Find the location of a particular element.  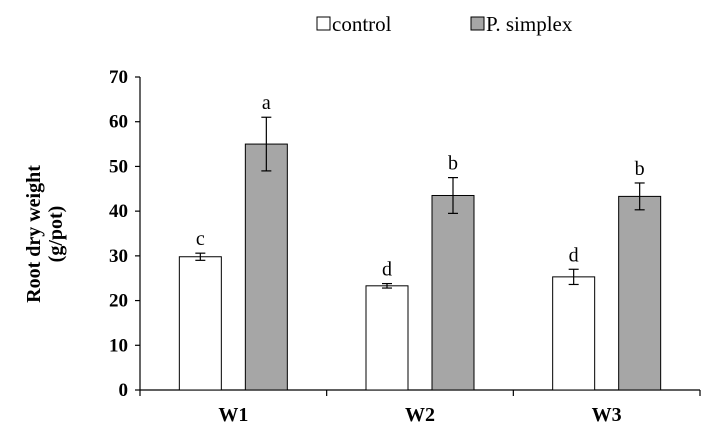

y-tick-label: 70 is located at coordinates (118, 77).